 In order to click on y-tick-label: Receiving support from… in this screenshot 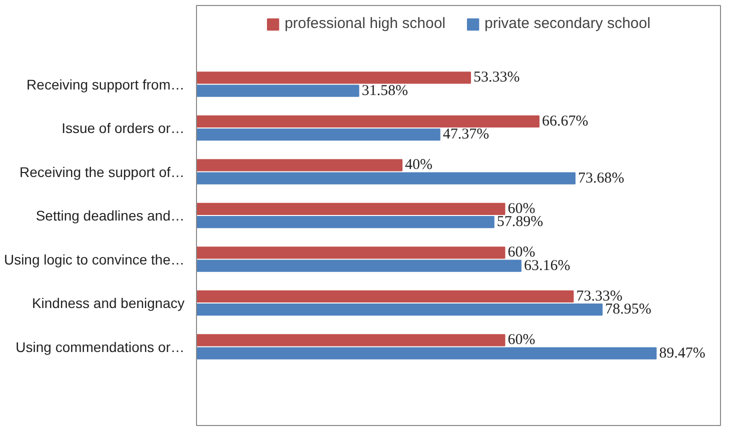, I will do `click(105, 84)`.